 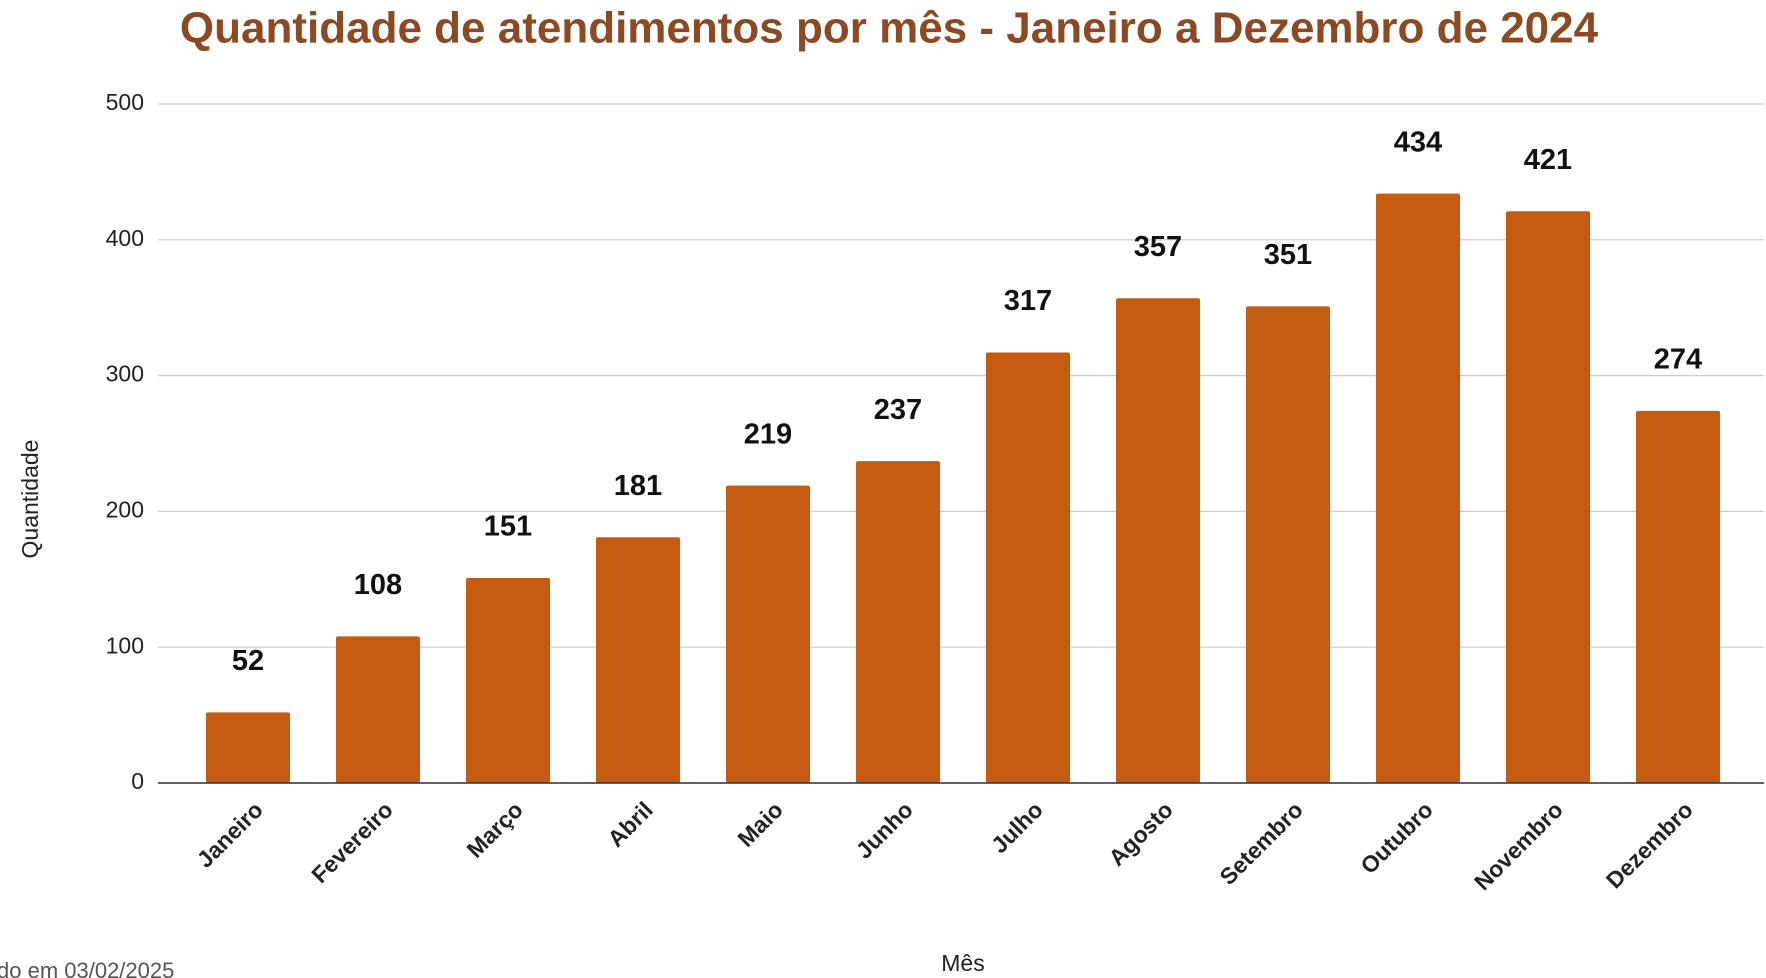 What do you see at coordinates (125, 102) in the screenshot?
I see `y-tick-label: 500` at bounding box center [125, 102].